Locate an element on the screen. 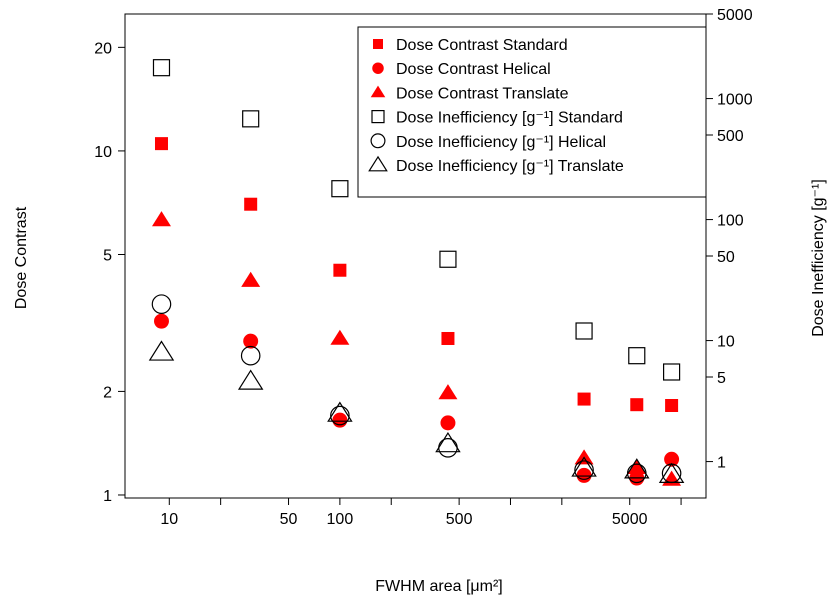 The height and width of the screenshot is (598, 831). y-right-tick-label: 1 is located at coordinates (721, 463).